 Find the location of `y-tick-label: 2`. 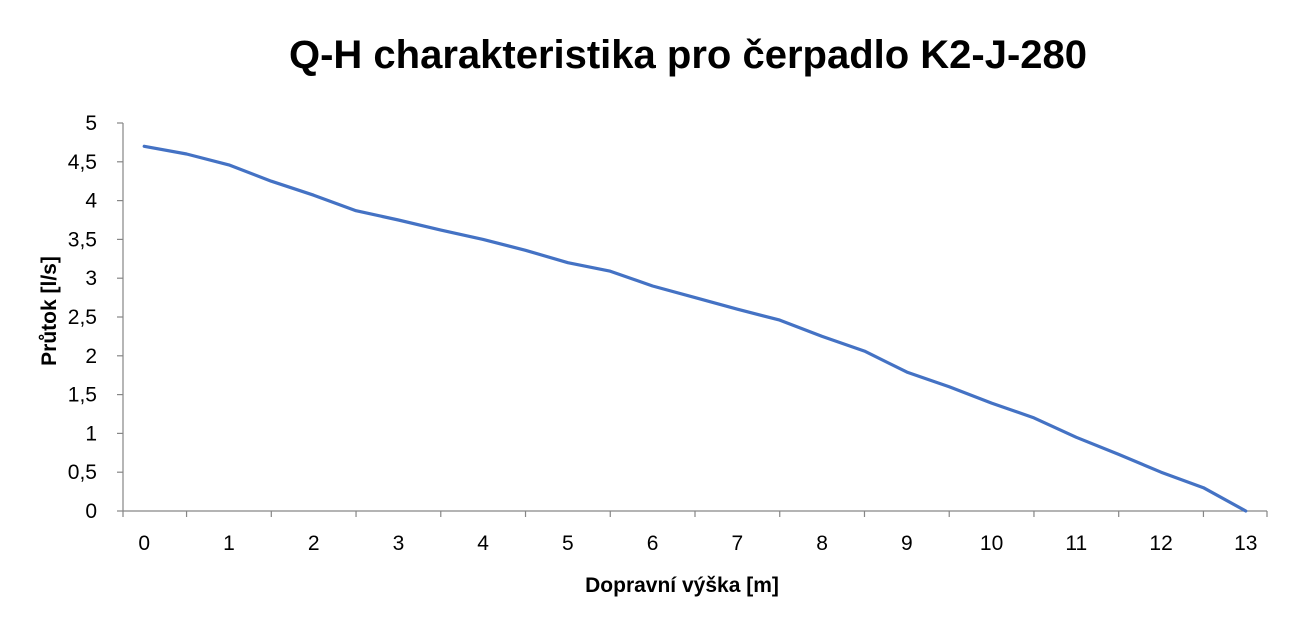

y-tick-label: 2 is located at coordinates (91, 356).